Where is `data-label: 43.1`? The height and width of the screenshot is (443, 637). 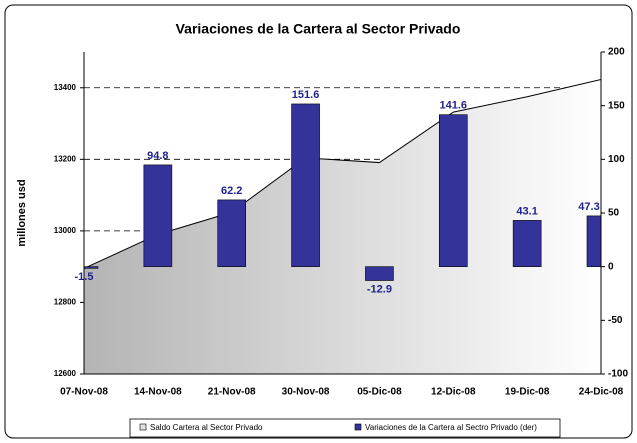 data-label: 43.1 is located at coordinates (526, 211).